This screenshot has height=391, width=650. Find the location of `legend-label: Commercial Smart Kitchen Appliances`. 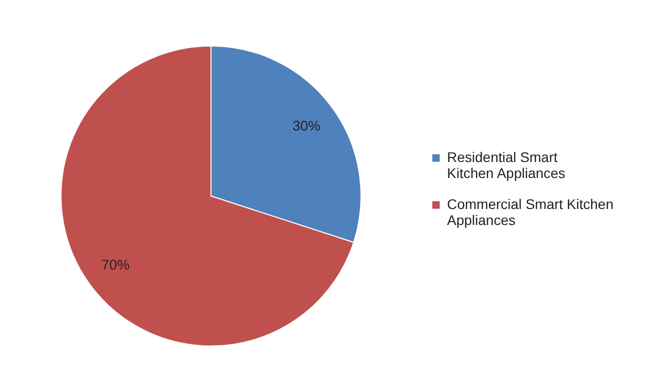

legend-label: Commercial Smart Kitchen Appliances is located at coordinates (530, 212).